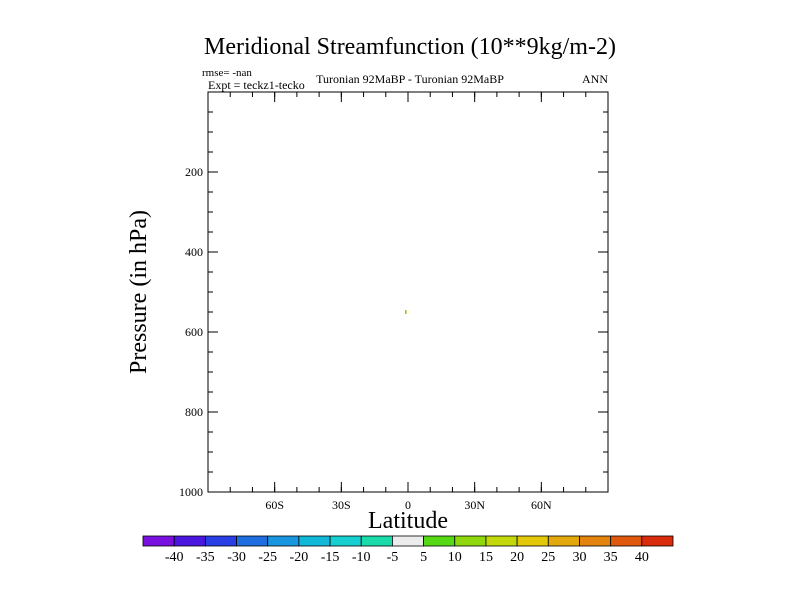 Image resolution: width=800 pixels, height=600 pixels. I want to click on data-marks, so click(405, 312).